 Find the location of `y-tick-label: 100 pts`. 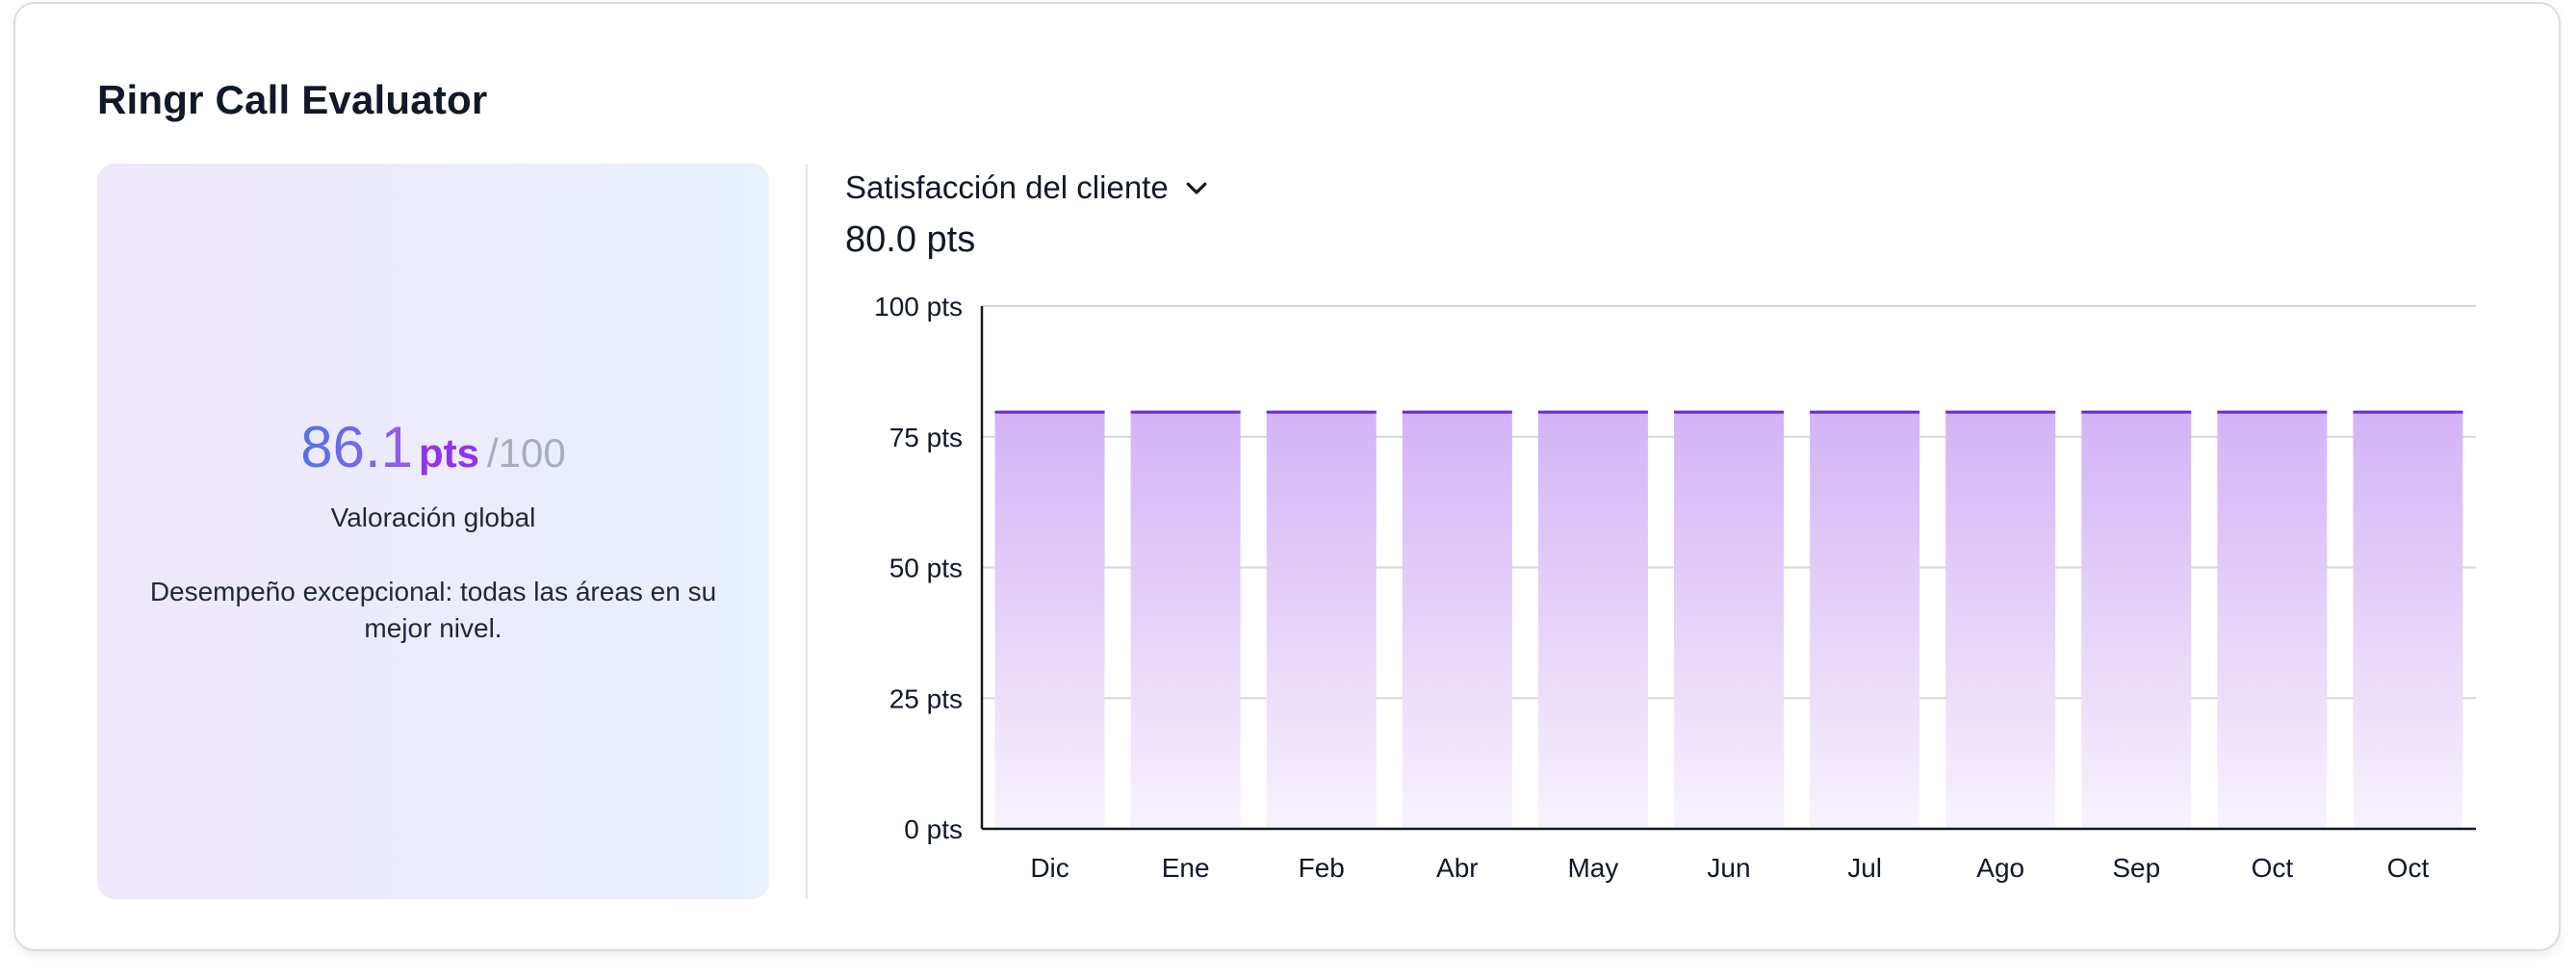

y-tick-label: 100 pts is located at coordinates (919, 307).